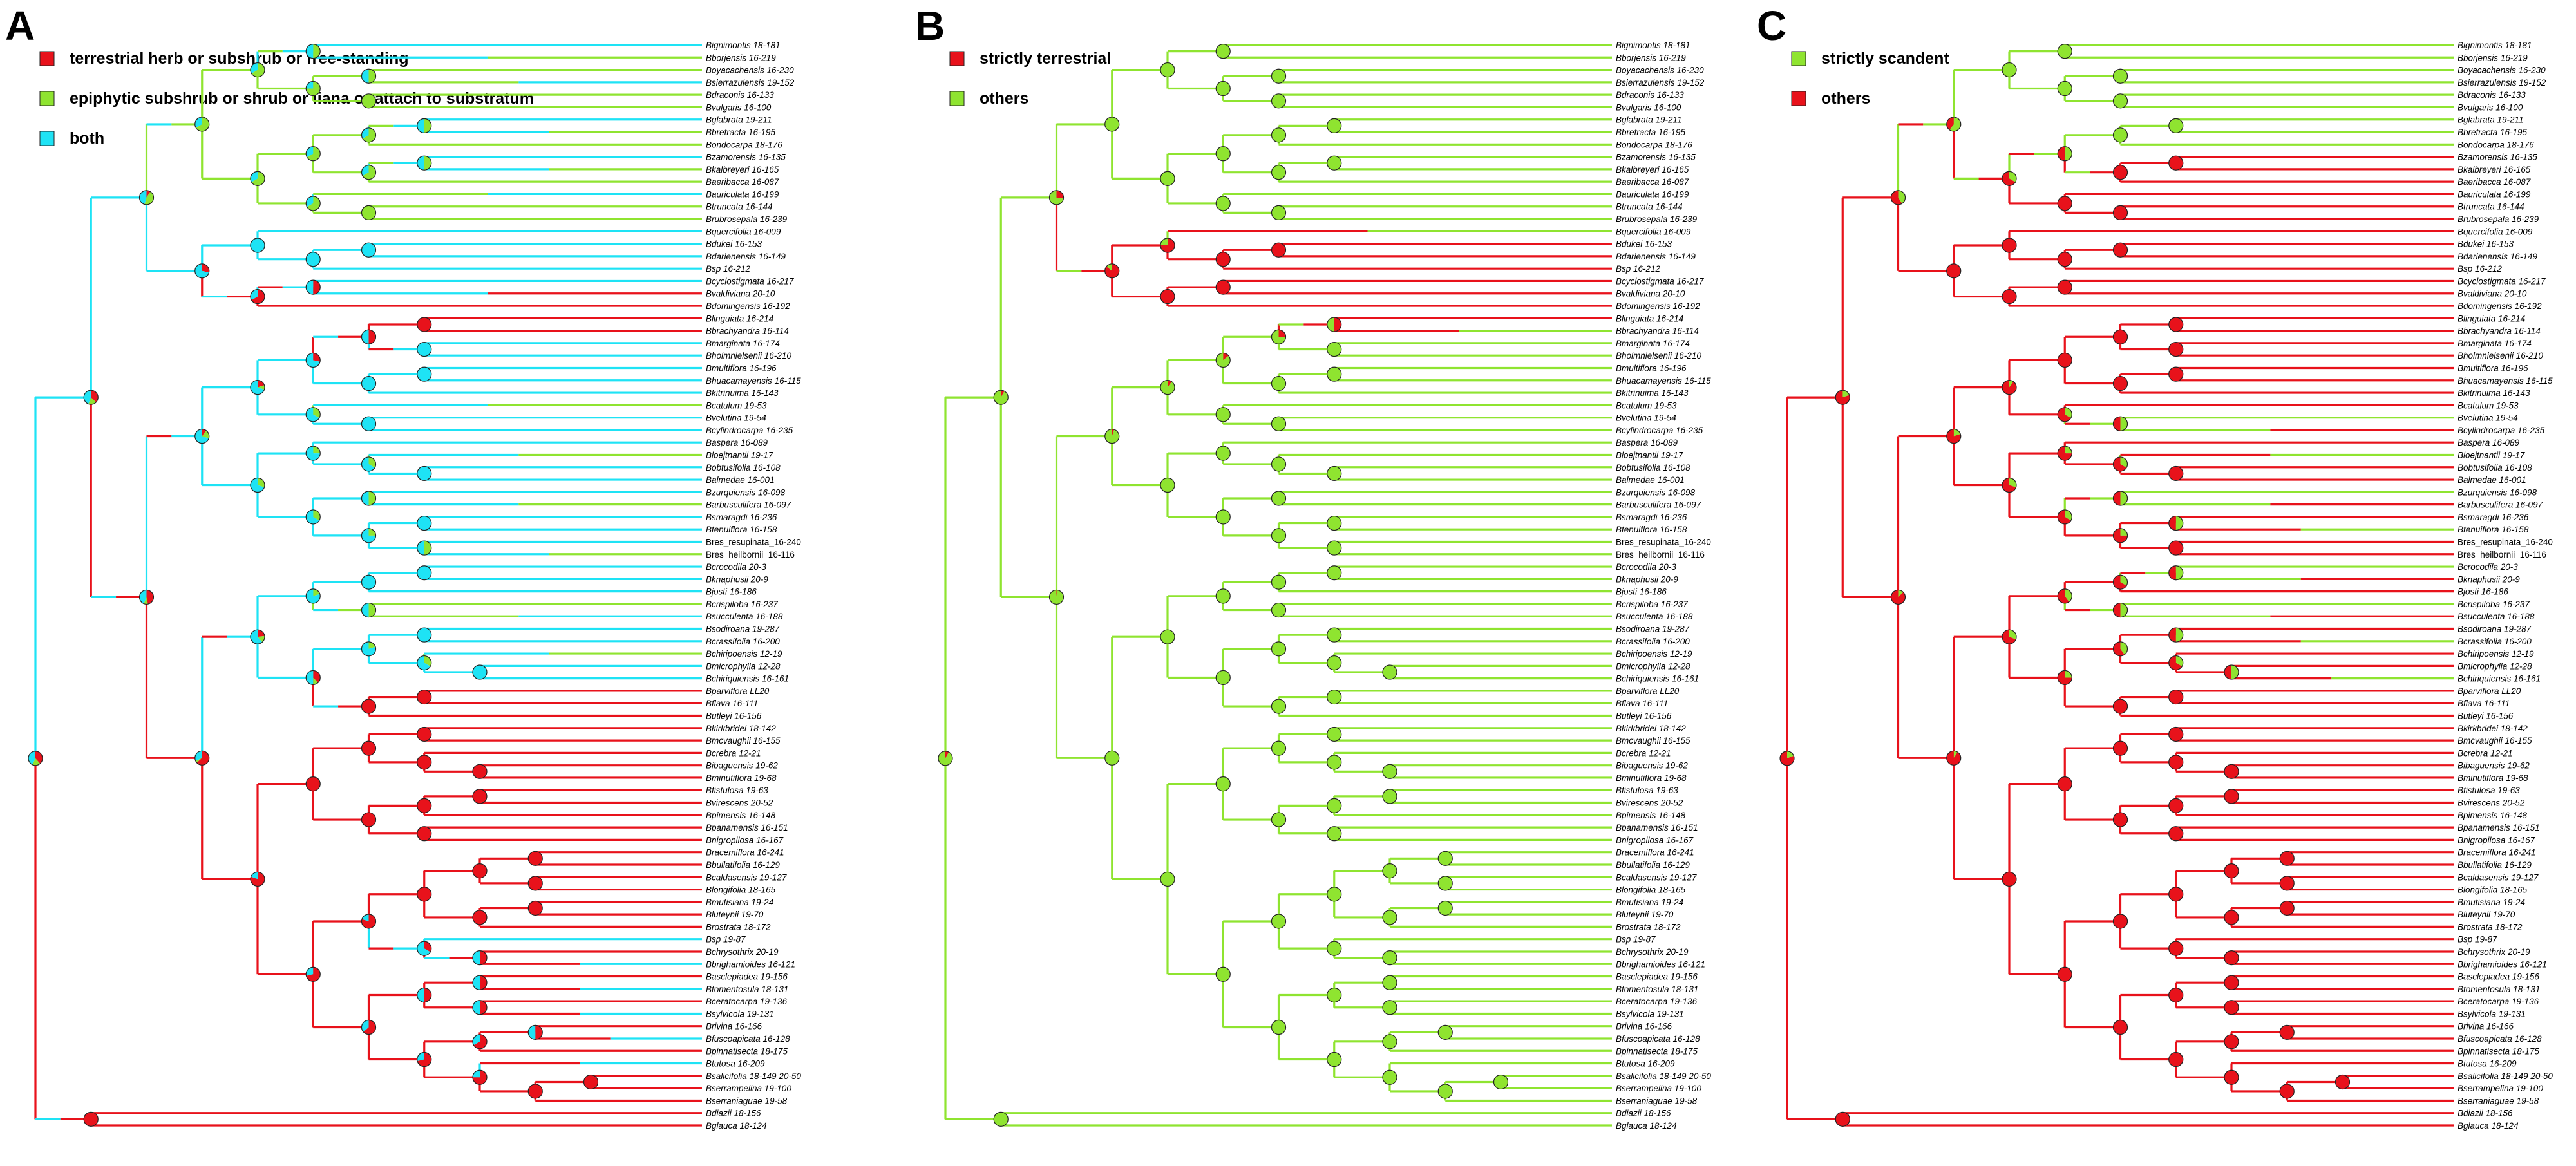  I want to click on tip-label: Bmarginata 16-174, so click(743, 343).